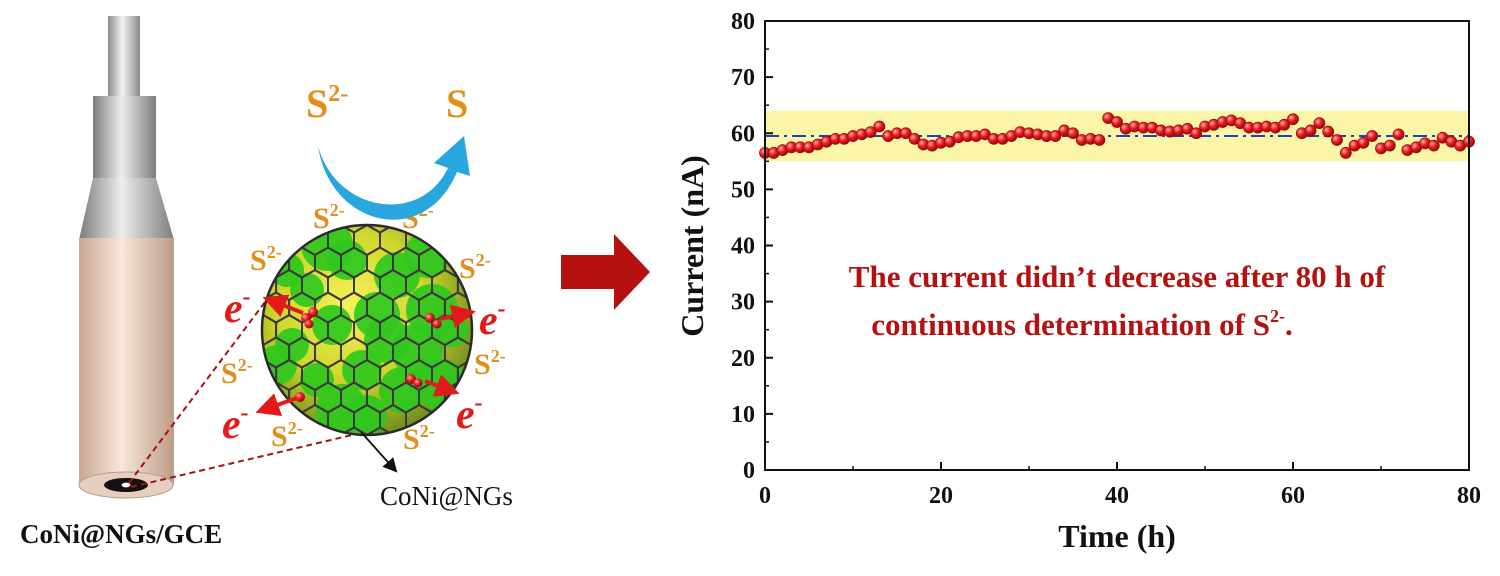 The height and width of the screenshot is (576, 1500). Describe the element at coordinates (765, 496) in the screenshot. I see `x-tick-label: 0` at that location.